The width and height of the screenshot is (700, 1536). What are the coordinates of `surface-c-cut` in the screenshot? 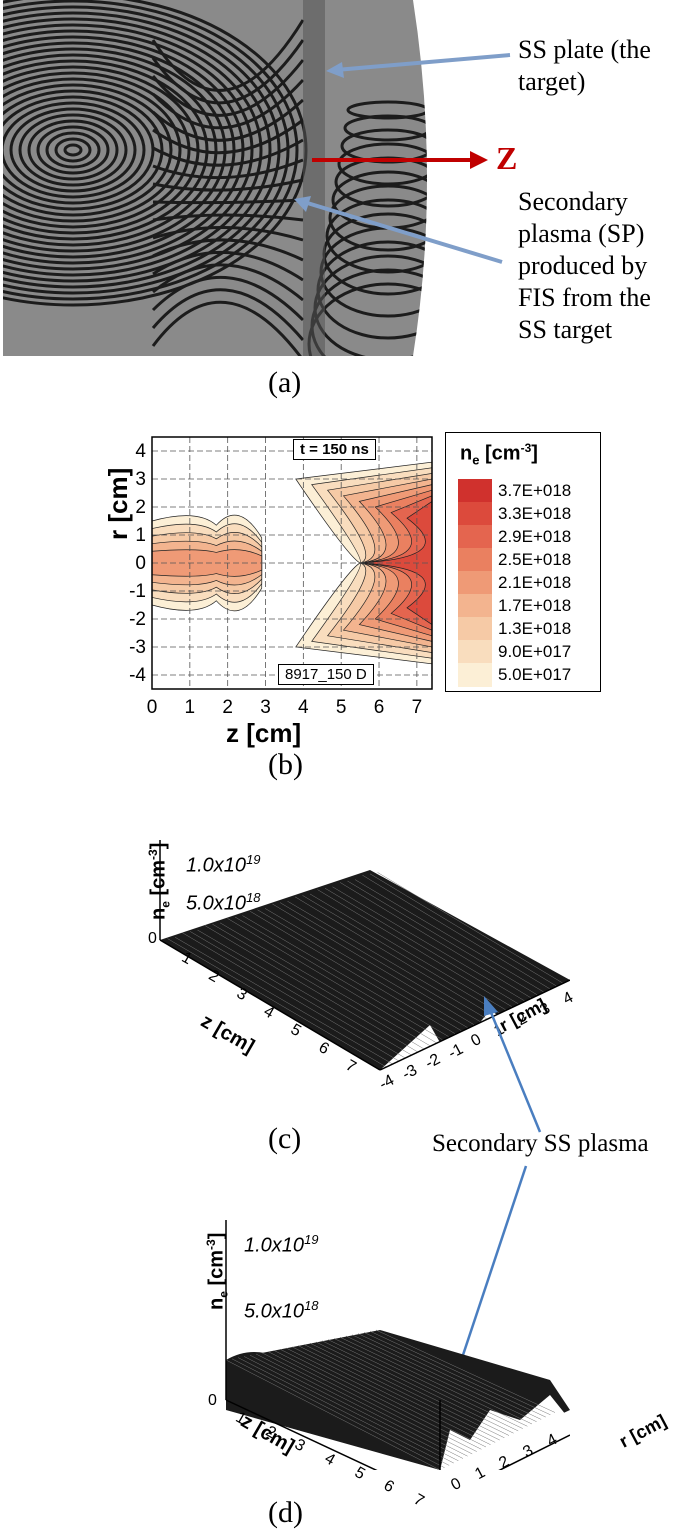 It's located at (475, 1045).